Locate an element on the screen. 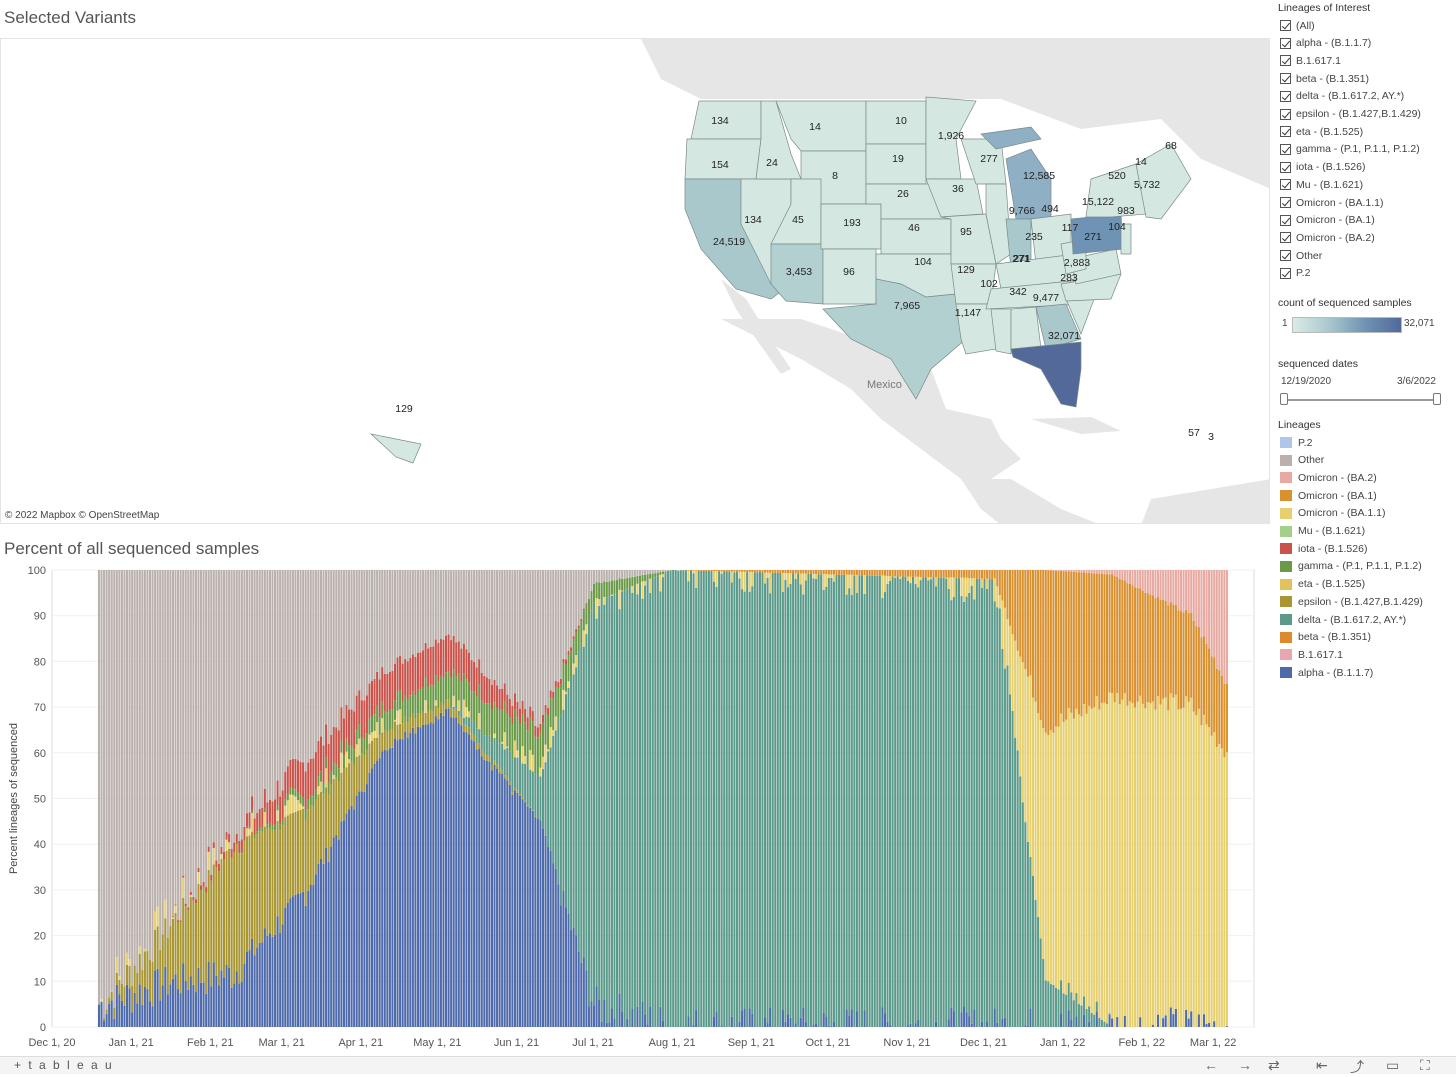 The image size is (1456, 1077). filter-item: eta - (B.1.525) is located at coordinates (1321, 131).